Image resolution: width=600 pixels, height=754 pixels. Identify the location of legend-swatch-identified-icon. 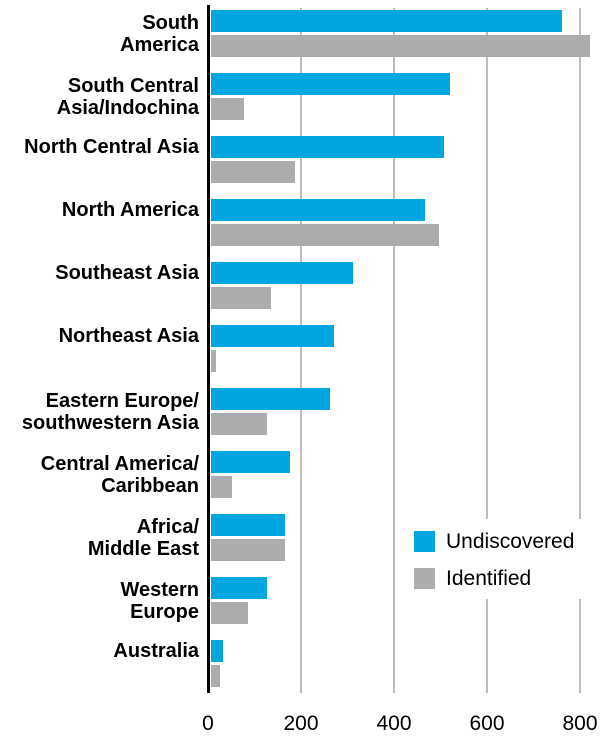
(424, 578).